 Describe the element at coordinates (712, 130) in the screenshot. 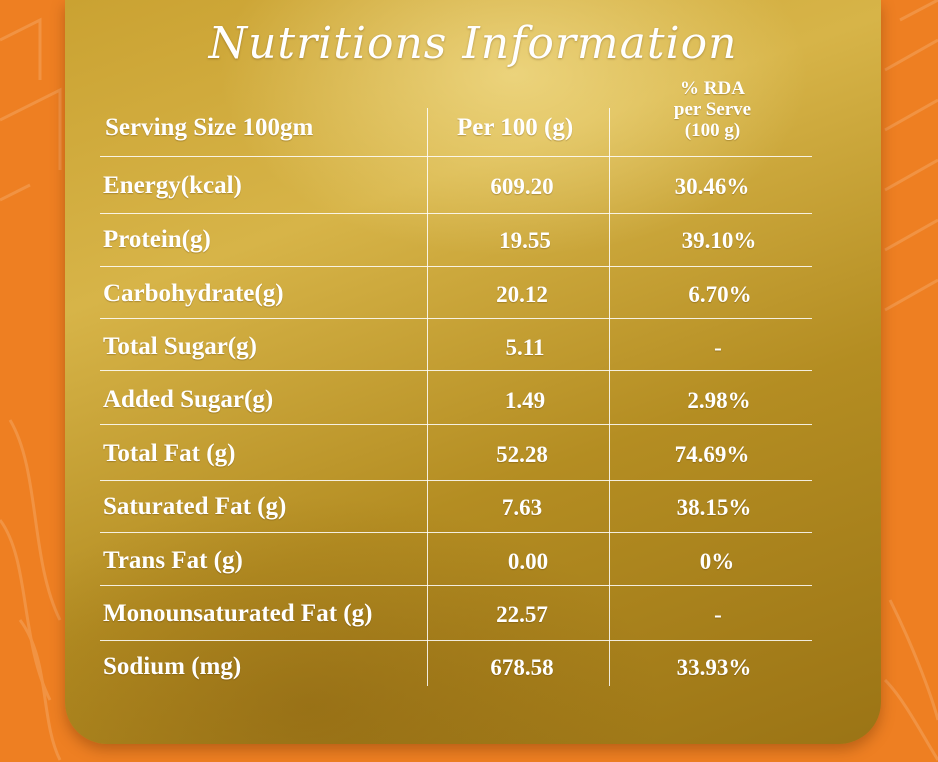

I see `rda-header-line3: (100 g)` at that location.